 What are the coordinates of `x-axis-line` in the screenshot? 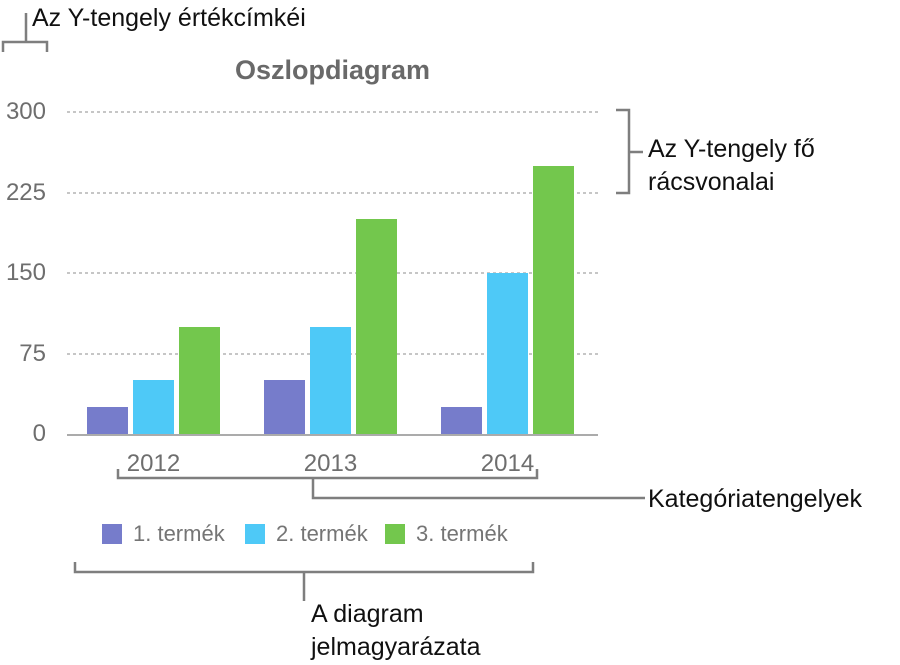 It's located at (332, 435).